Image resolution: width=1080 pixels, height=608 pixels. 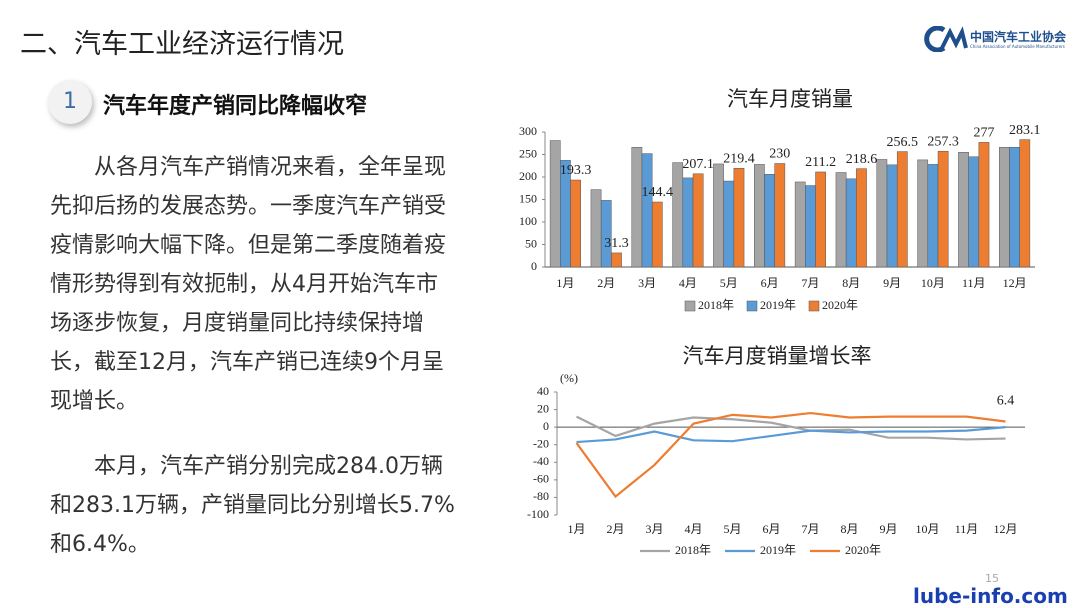 What do you see at coordinates (616, 243) in the screenshot?
I see `data-label: 31.3` at bounding box center [616, 243].